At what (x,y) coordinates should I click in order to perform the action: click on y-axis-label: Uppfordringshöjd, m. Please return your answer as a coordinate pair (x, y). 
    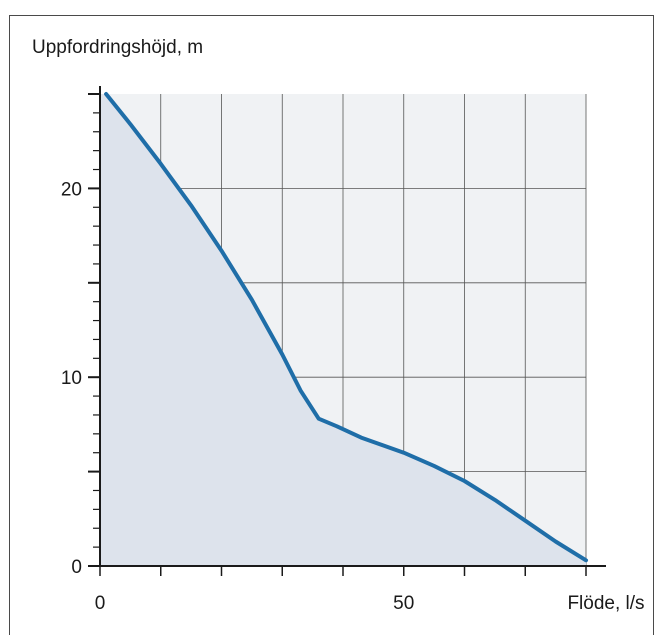
    Looking at the image, I should click on (117, 47).